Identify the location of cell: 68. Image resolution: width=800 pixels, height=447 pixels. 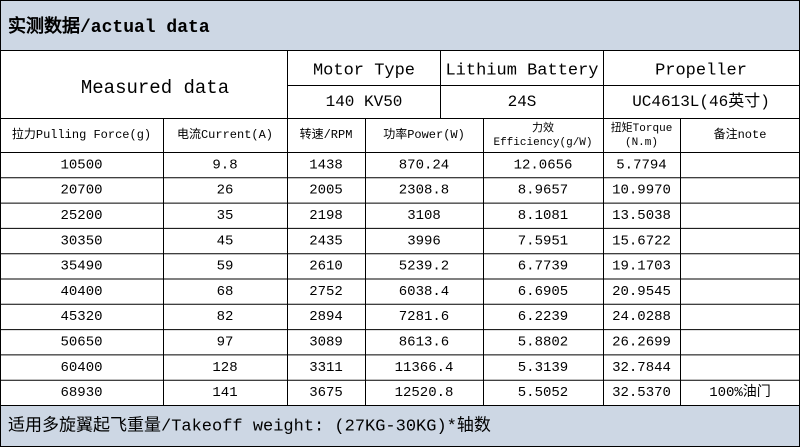
(225, 292).